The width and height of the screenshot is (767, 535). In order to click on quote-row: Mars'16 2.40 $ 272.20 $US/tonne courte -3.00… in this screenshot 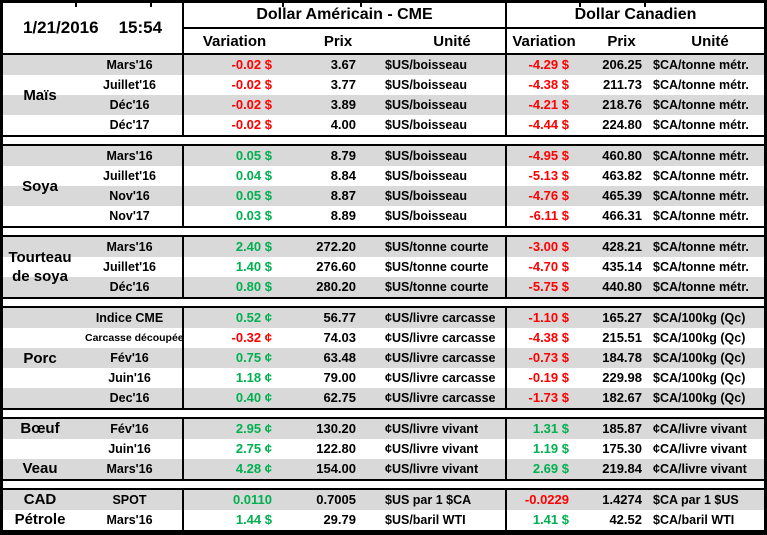, I will do `click(383, 247)`.